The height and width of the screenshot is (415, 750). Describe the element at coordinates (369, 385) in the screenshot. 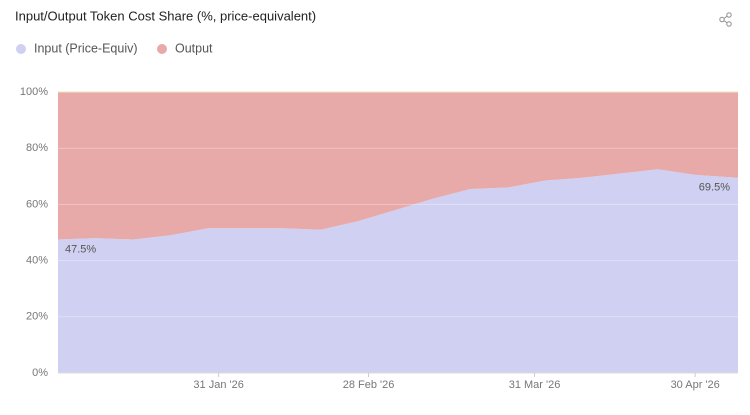

I see `x-tick-label: 28 Feb '26` at that location.